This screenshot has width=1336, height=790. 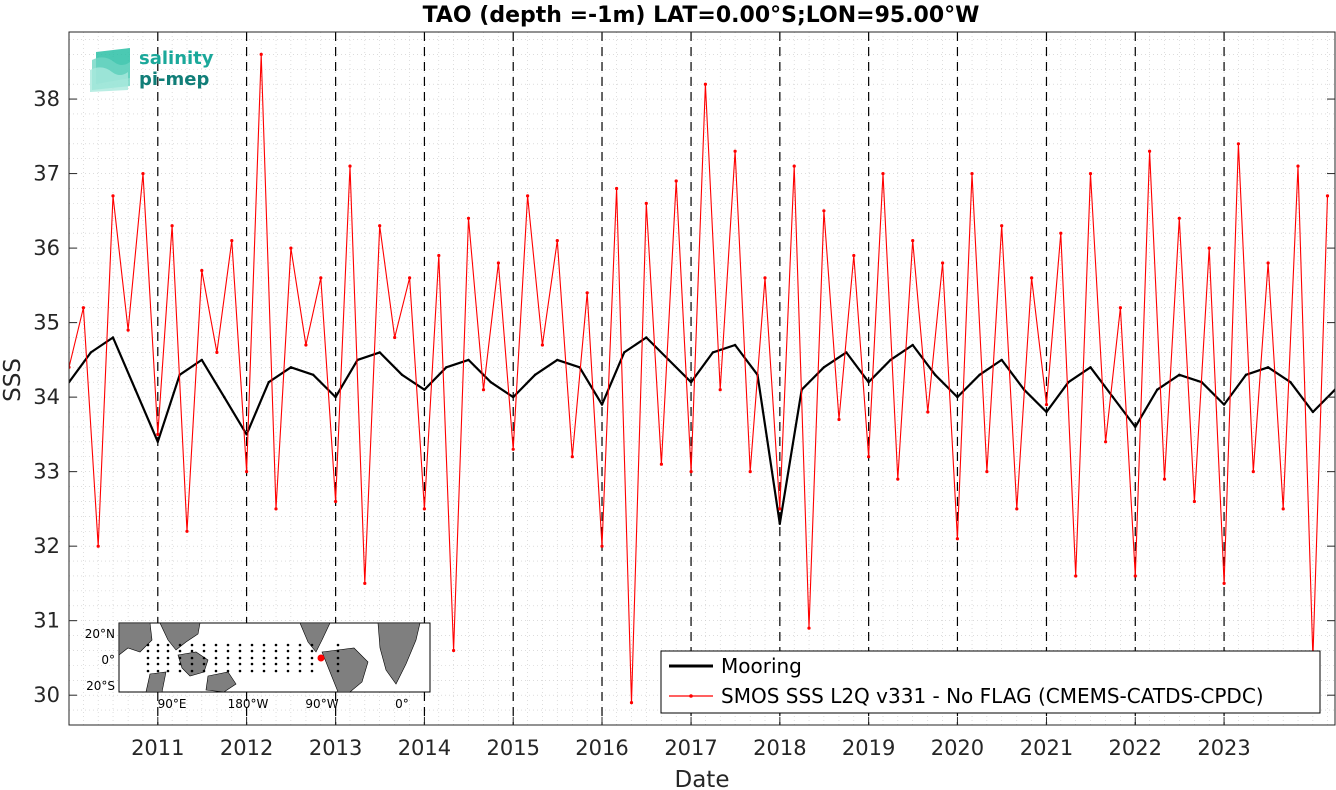 I want to click on y-tick-label: 34, so click(x=46, y=397).